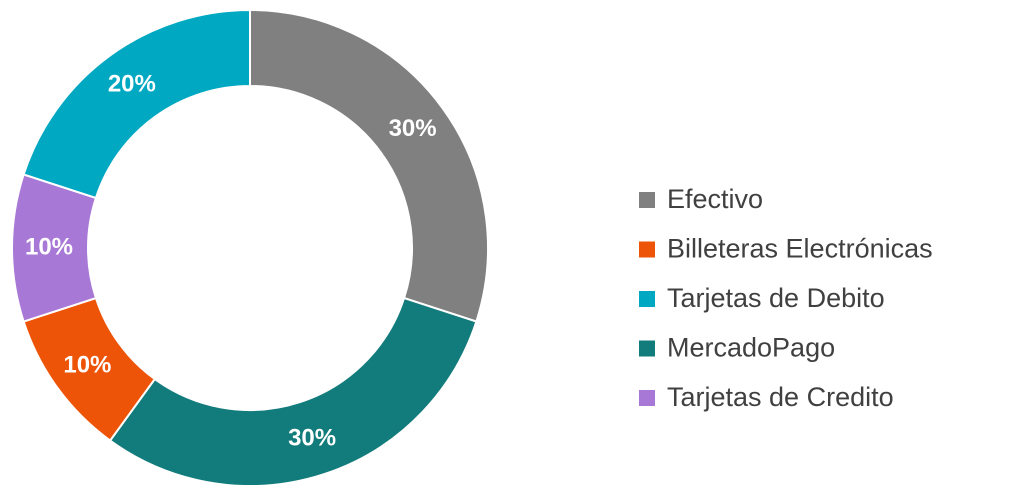  Describe the element at coordinates (780, 397) in the screenshot. I see `legend-label: Tarjetas de Credito` at that location.